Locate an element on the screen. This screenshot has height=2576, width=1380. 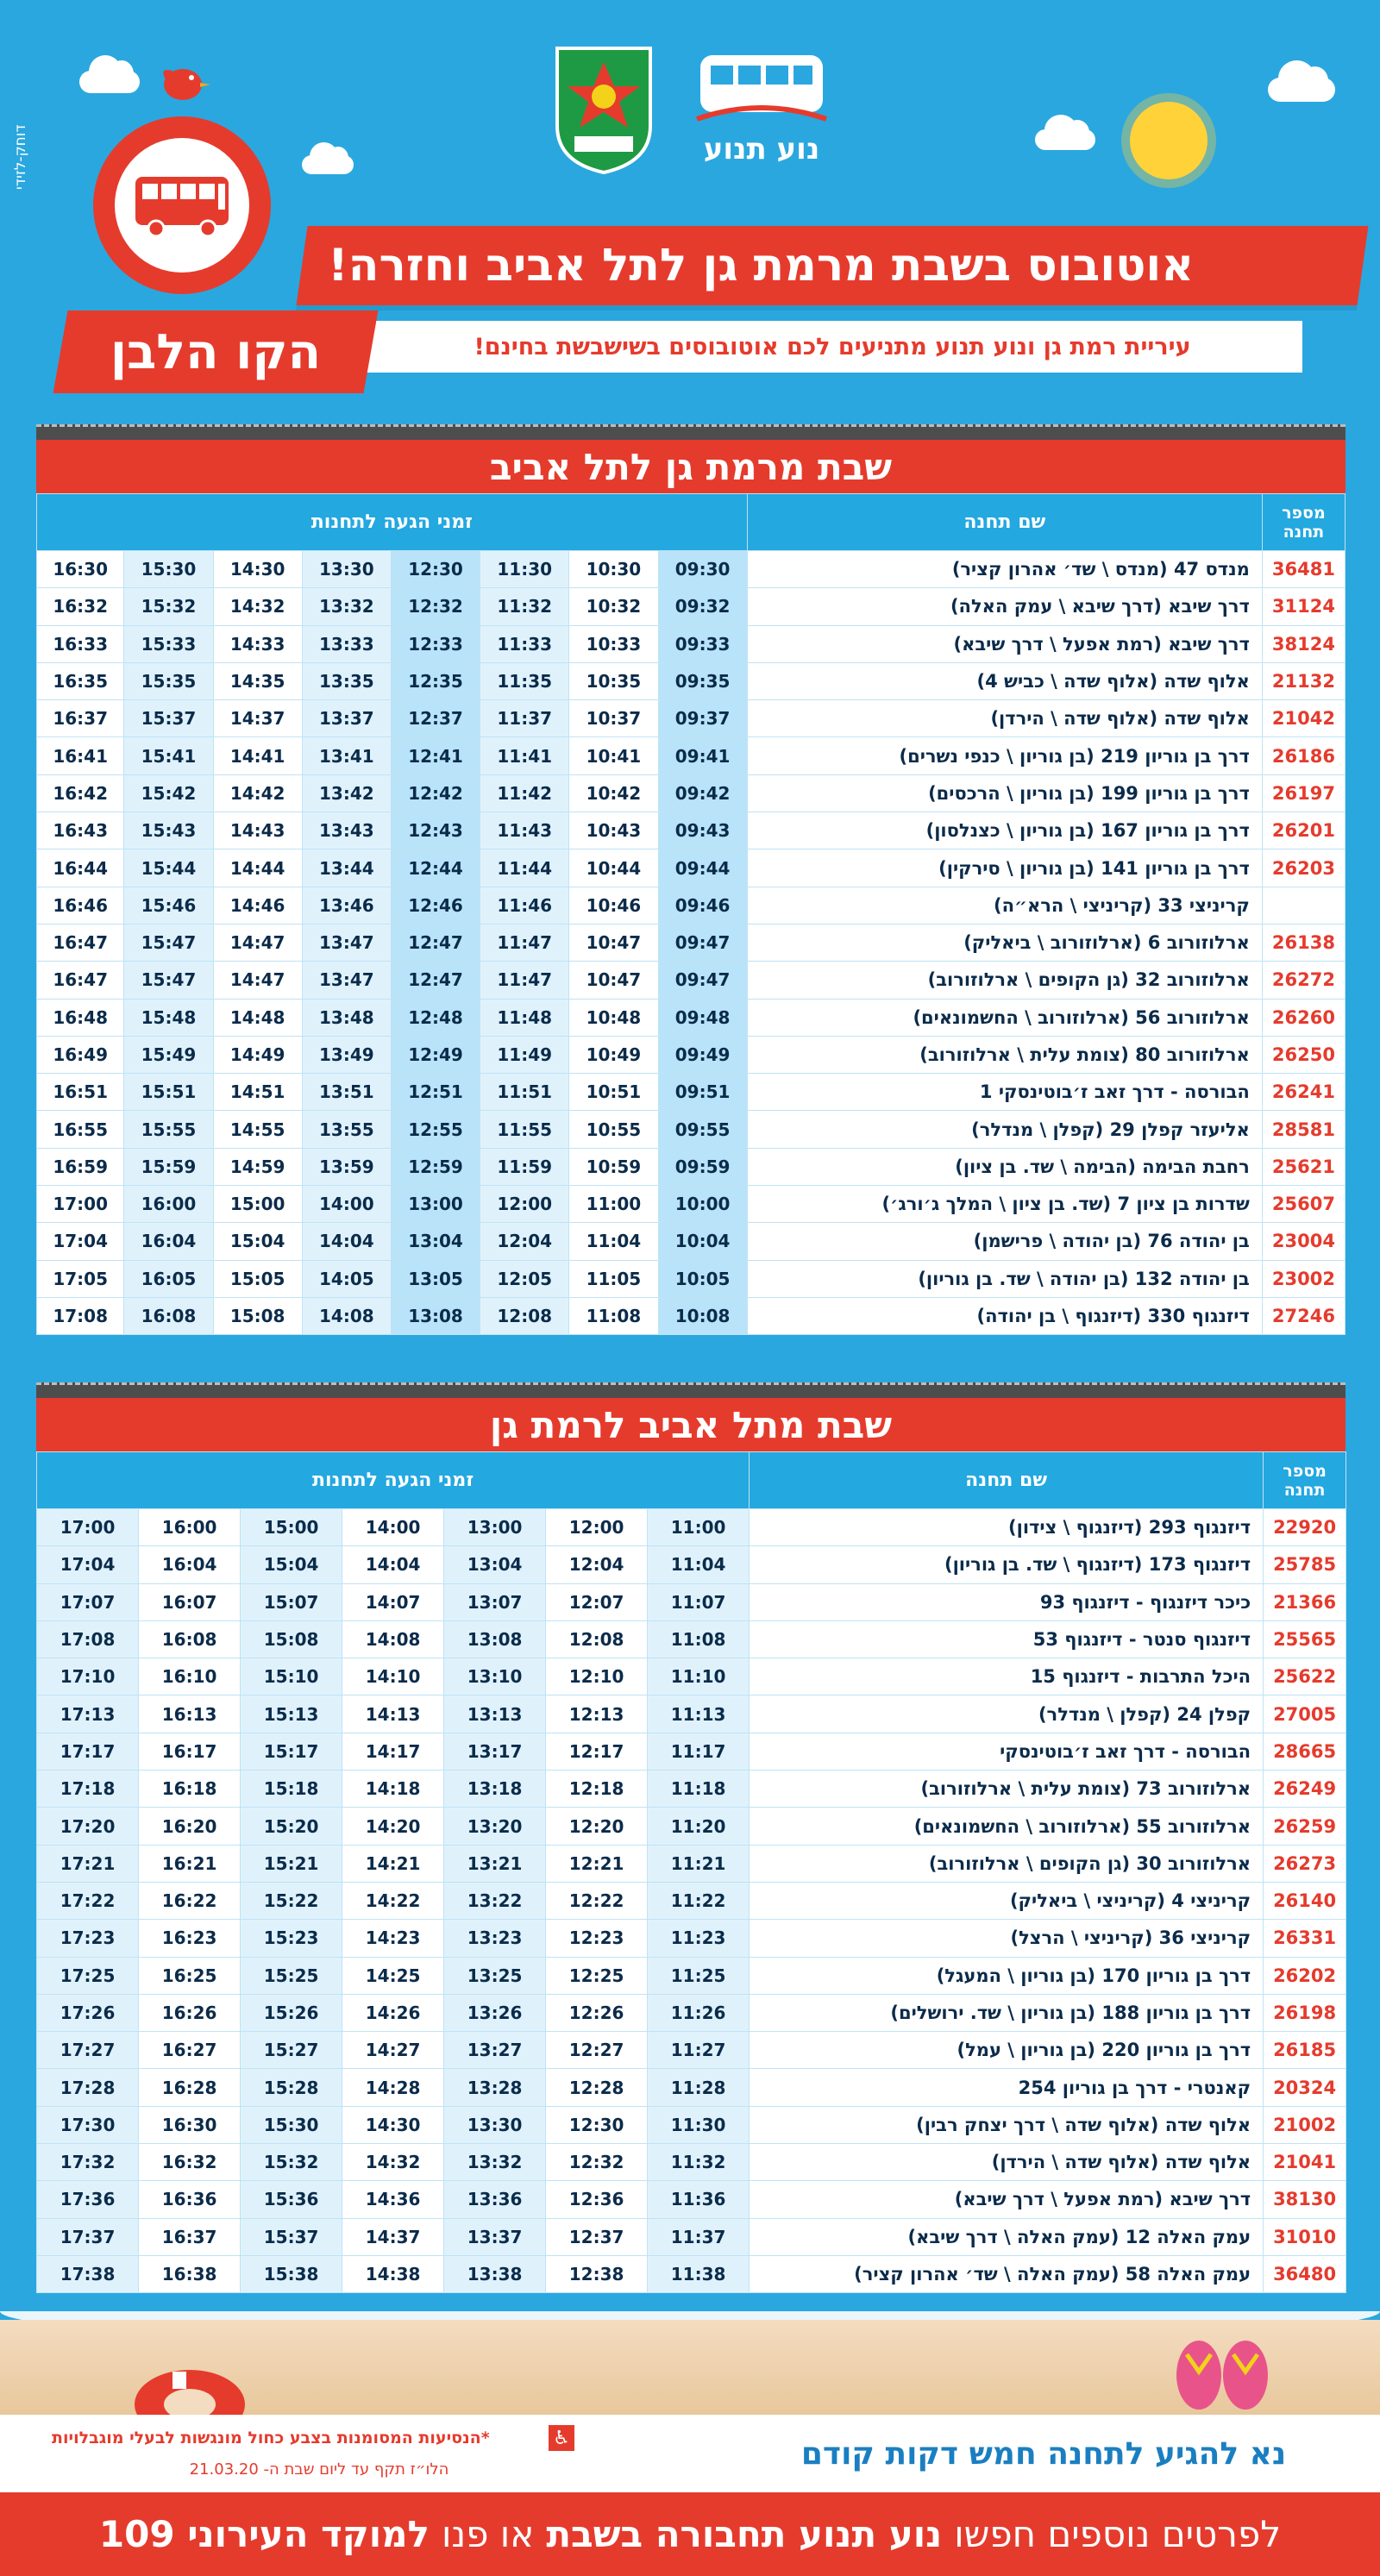
arrival-time: 14:26 is located at coordinates (394, 2013).